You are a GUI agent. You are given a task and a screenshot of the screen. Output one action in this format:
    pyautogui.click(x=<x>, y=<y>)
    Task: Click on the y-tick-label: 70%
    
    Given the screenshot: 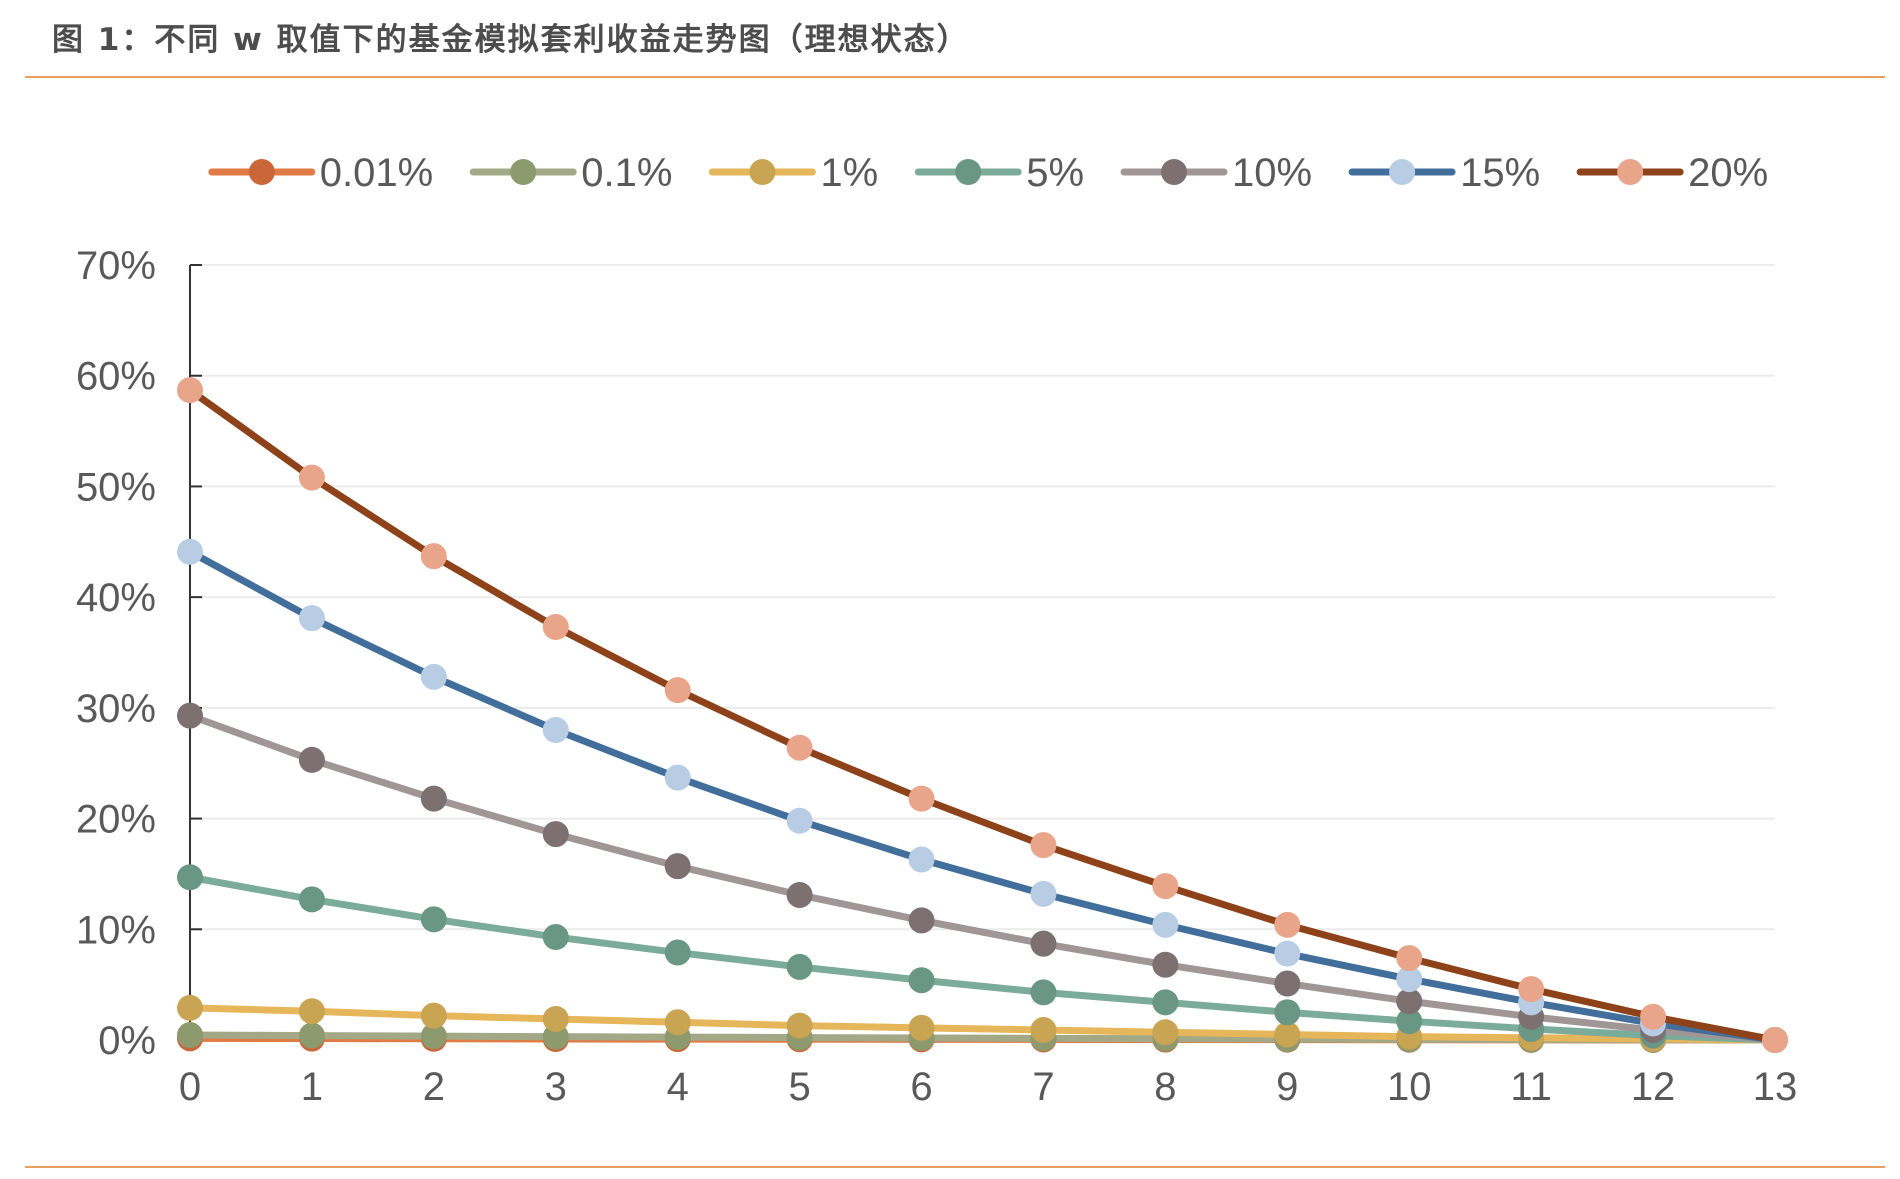 What is the action you would take?
    pyautogui.click(x=116, y=266)
    